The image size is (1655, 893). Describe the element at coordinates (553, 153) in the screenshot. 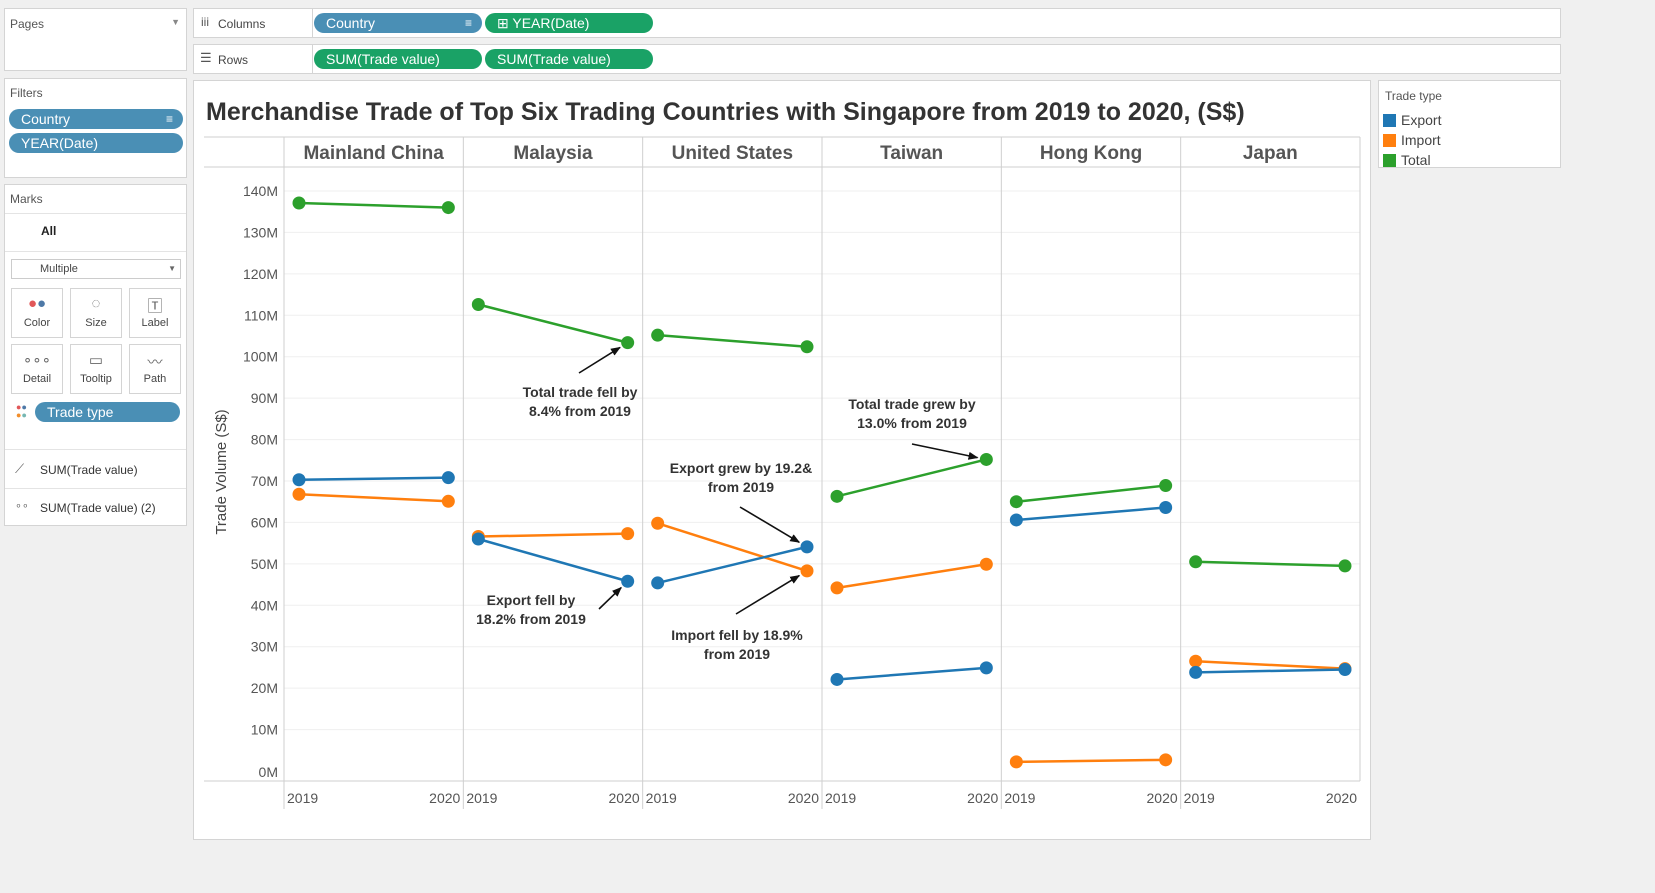

I see `panel-header: Malaysia` at that location.